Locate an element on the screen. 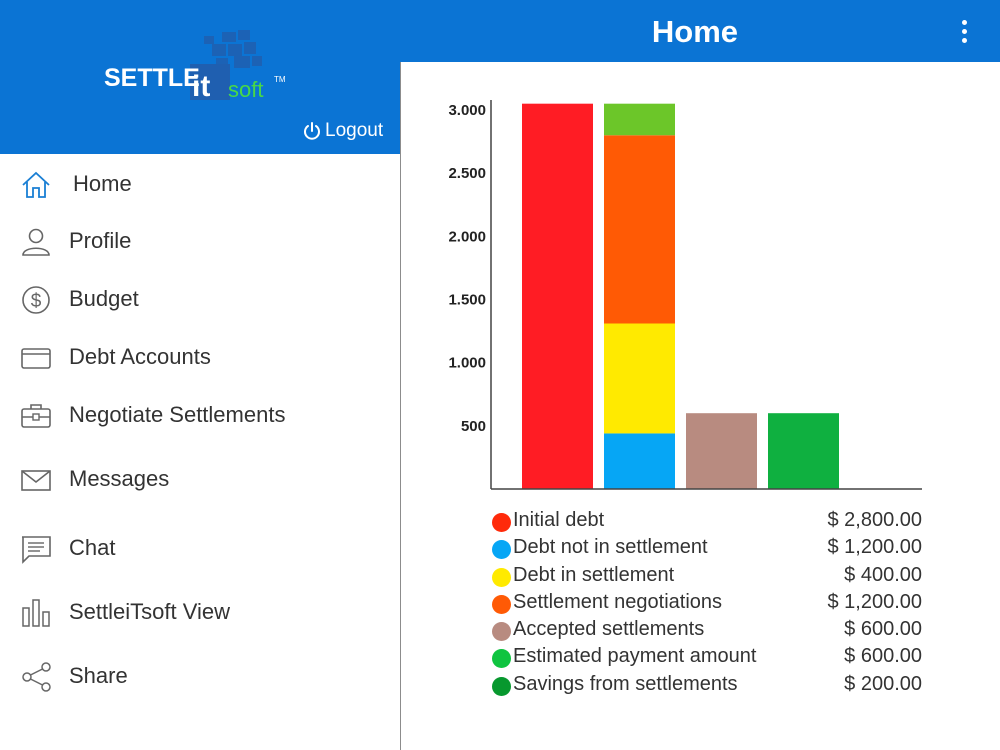  legend-value: $ 400.00 is located at coordinates (883, 574).